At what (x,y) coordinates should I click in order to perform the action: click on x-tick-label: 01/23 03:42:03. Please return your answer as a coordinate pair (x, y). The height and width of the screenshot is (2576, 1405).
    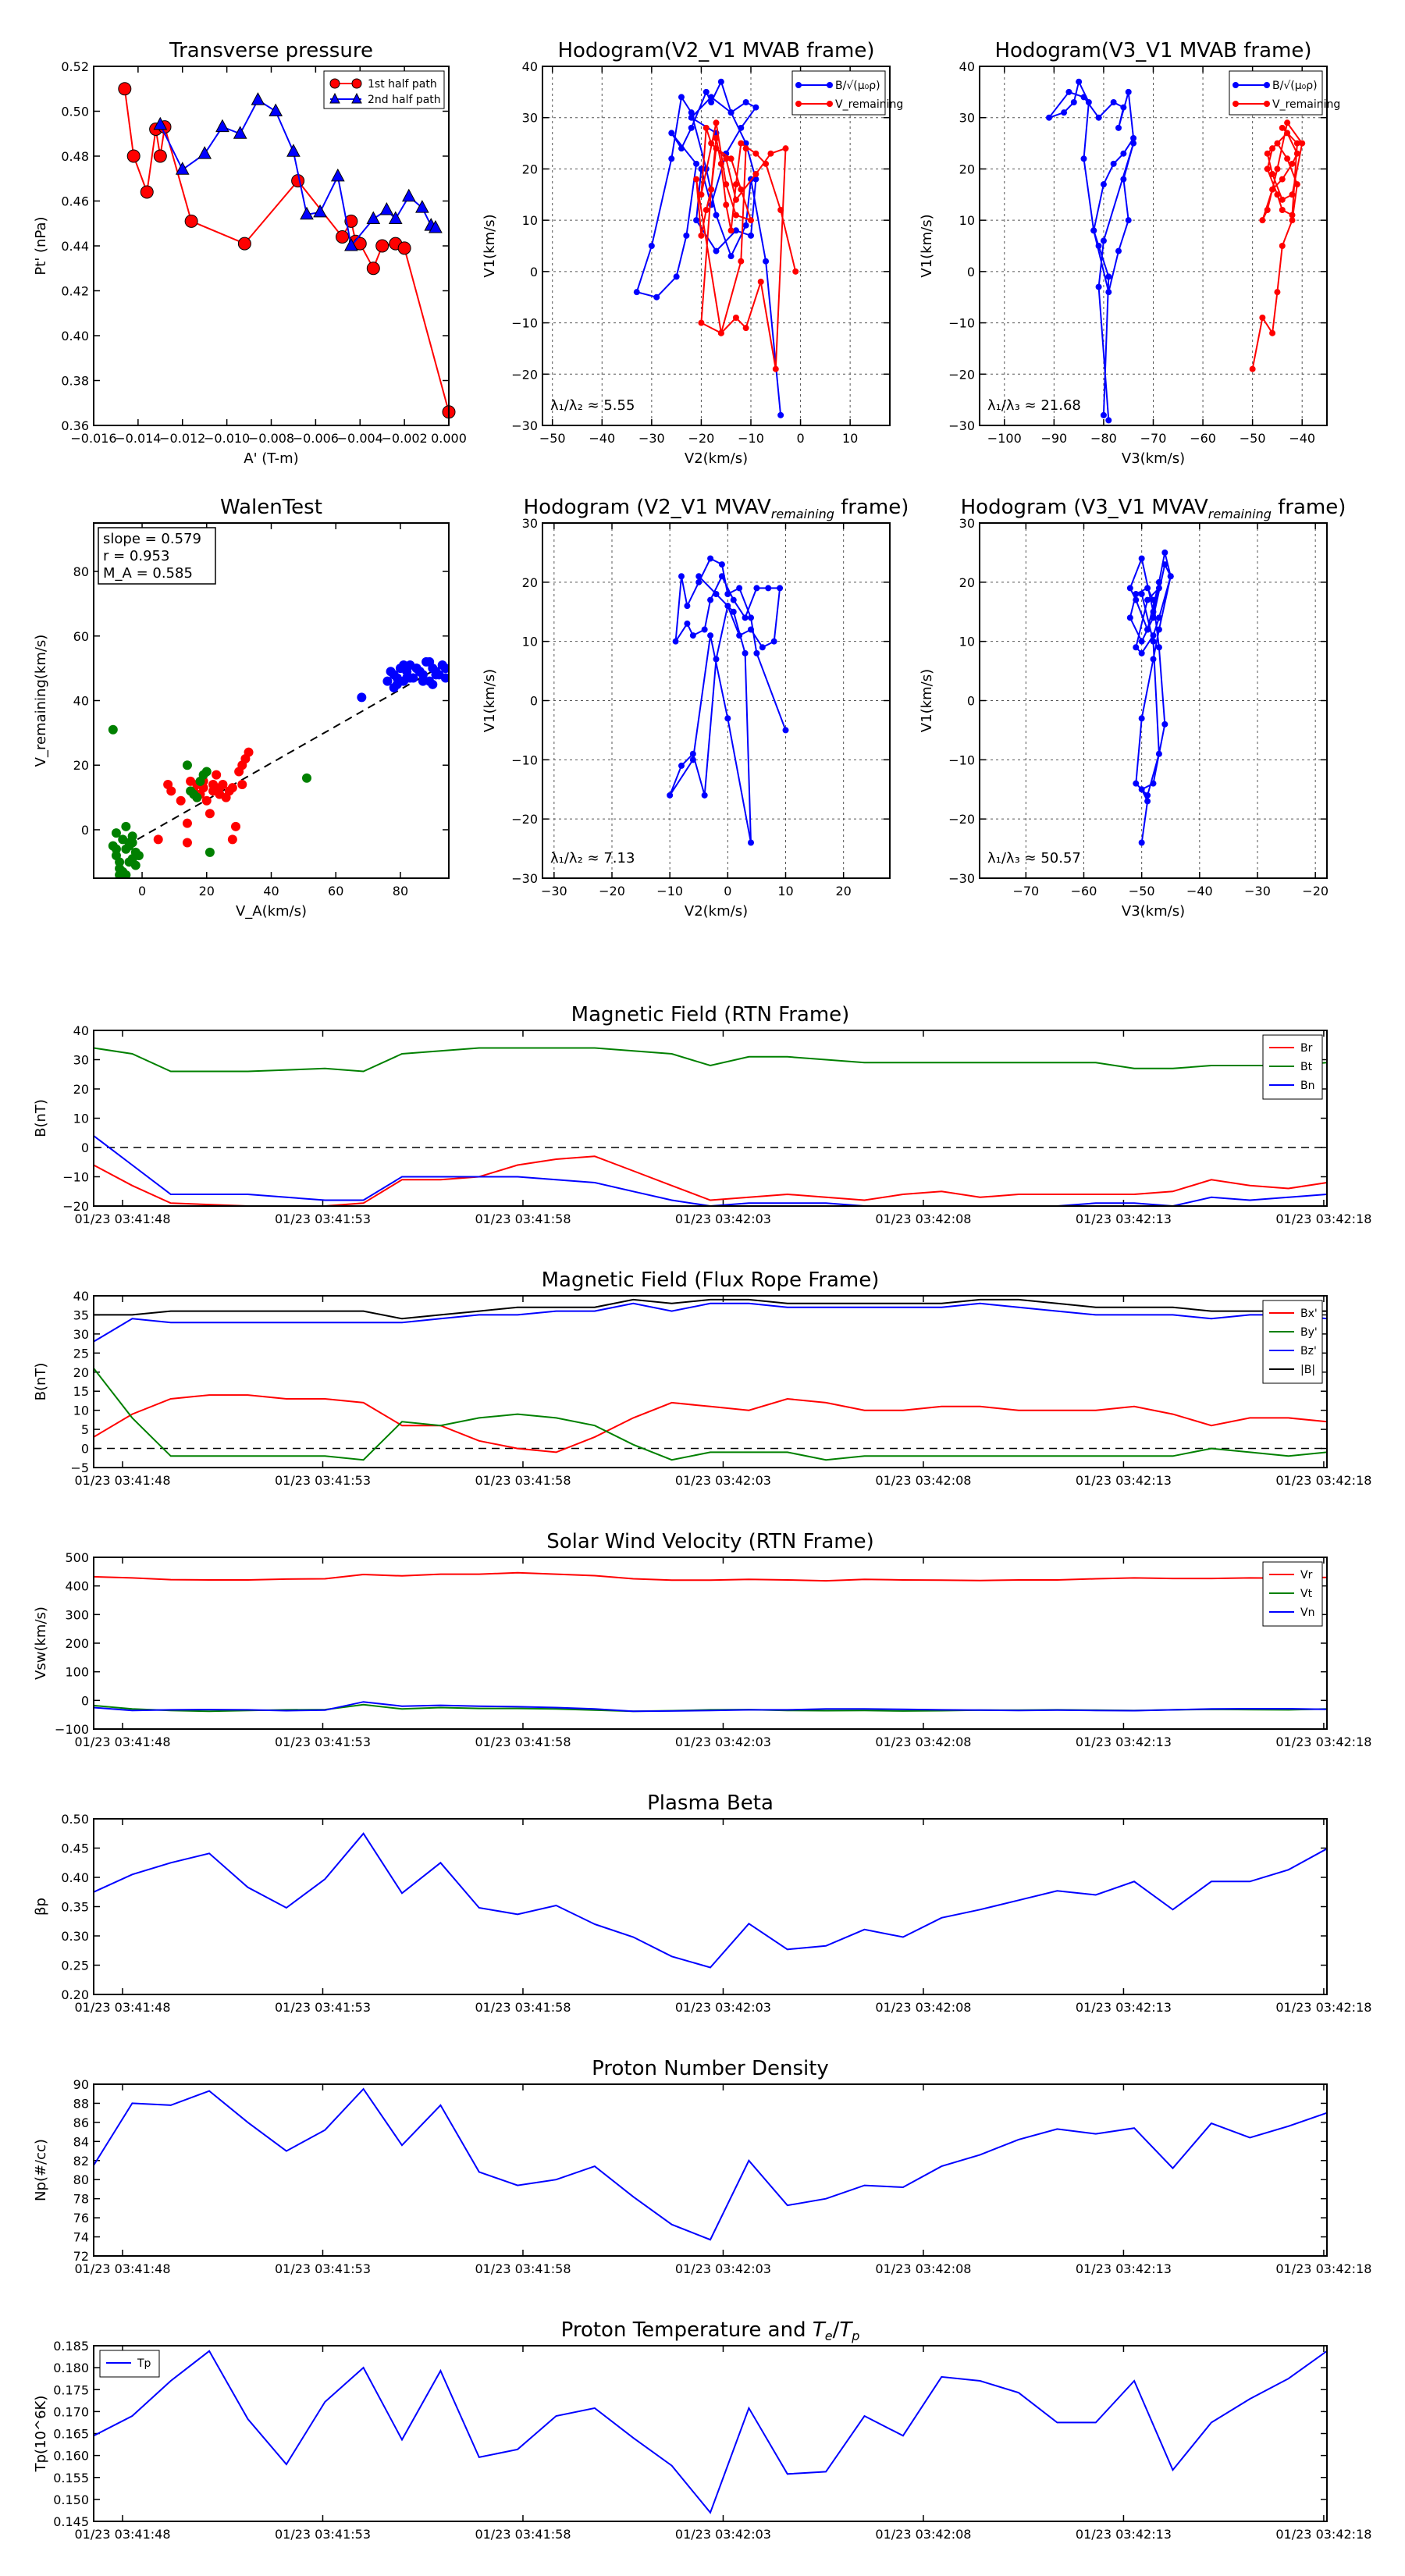
    Looking at the image, I should click on (723, 1742).